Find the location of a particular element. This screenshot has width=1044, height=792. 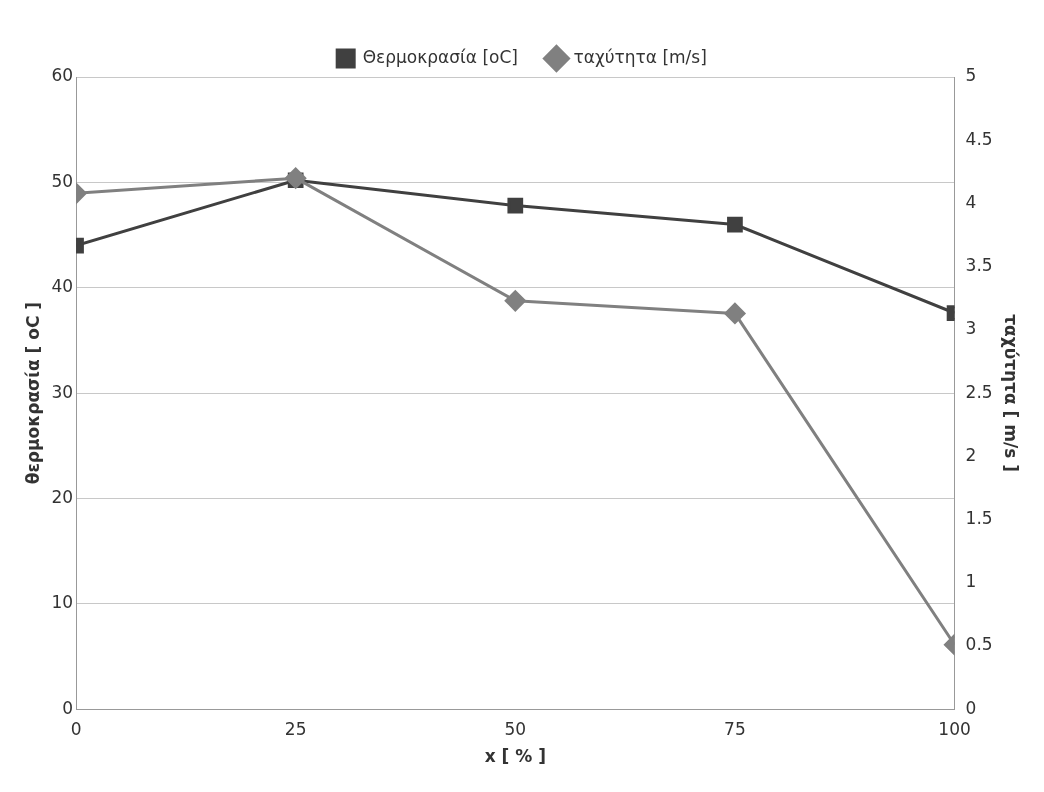

y2-tick-label: 0.5 is located at coordinates (979, 644).